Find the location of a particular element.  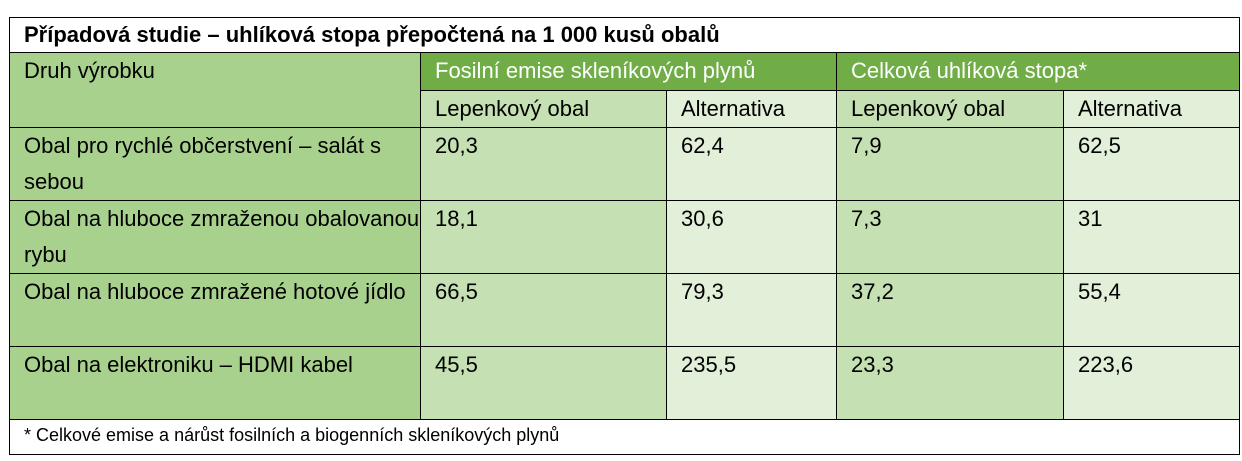

value-cell: 45,5 is located at coordinates (543, 383).